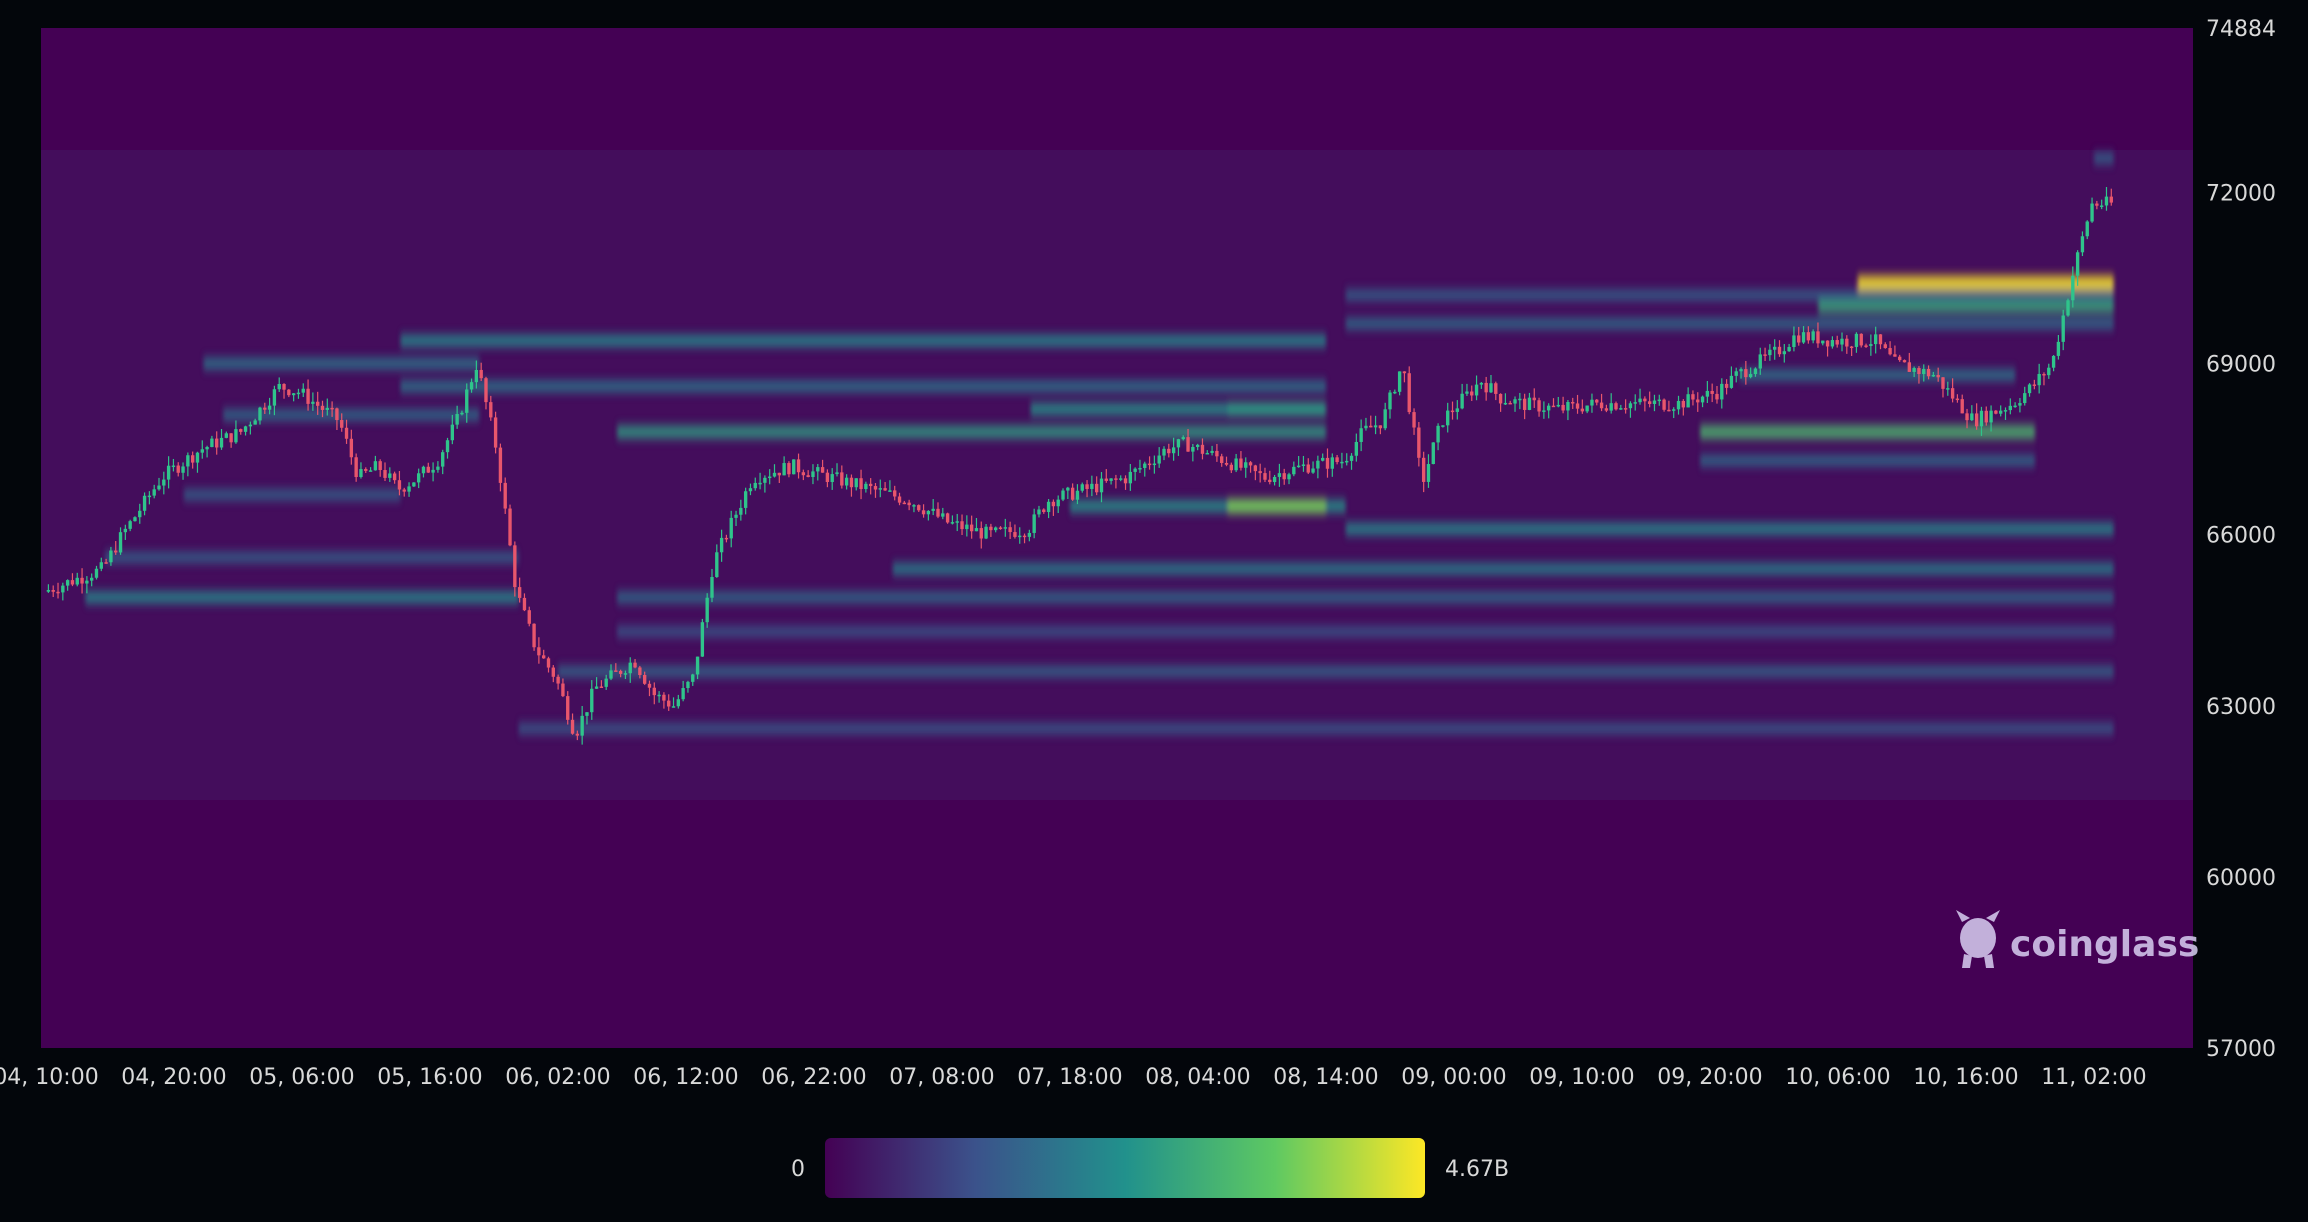 This screenshot has width=2308, height=1222. What do you see at coordinates (2077, 939) in the screenshot?
I see `coinglass-watermark: coinglass` at bounding box center [2077, 939].